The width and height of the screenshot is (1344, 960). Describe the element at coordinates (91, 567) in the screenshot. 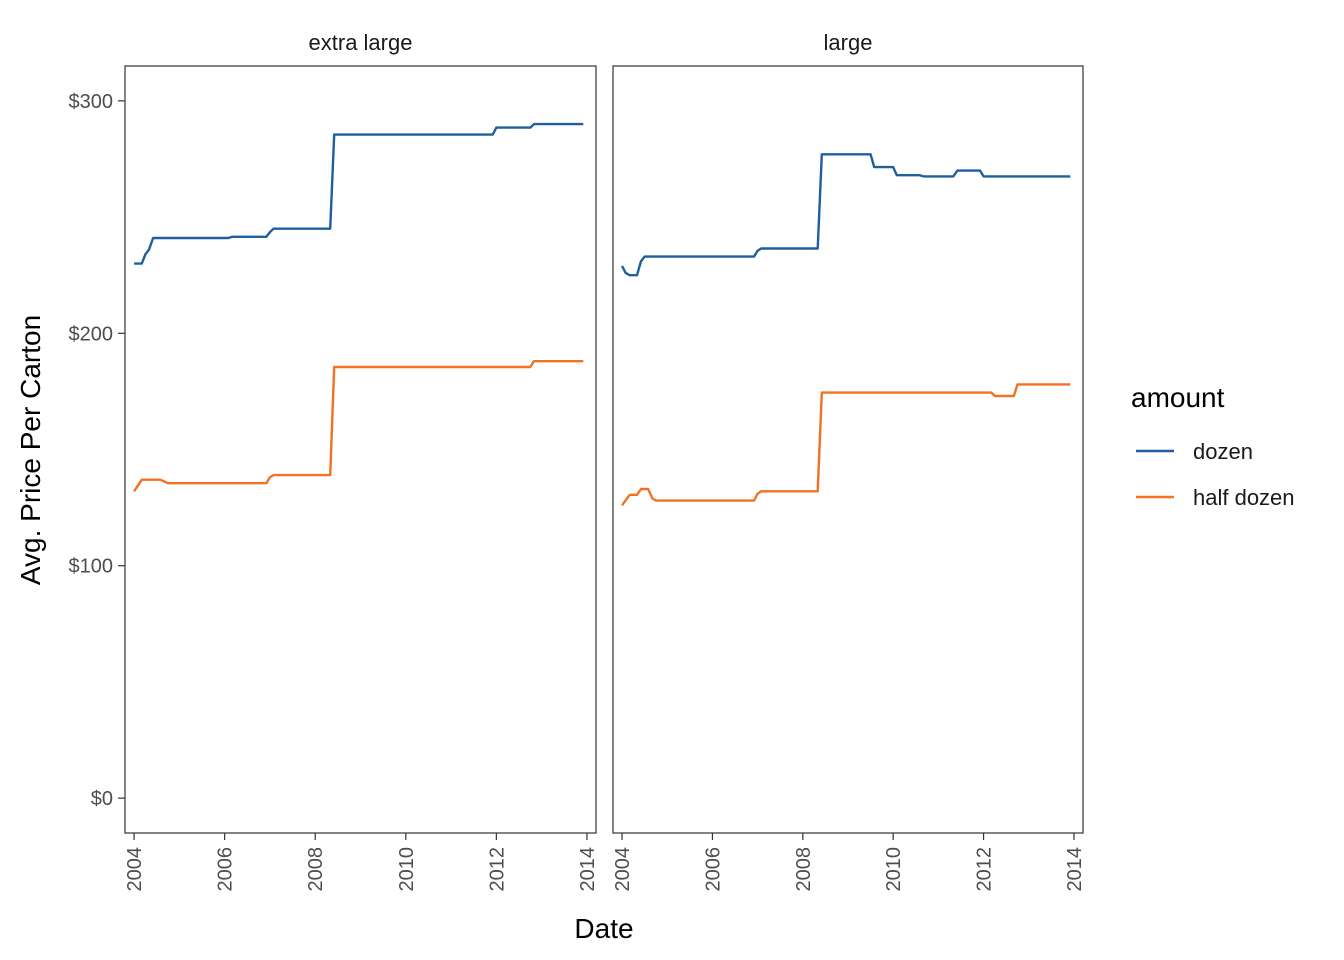

I see `y-tick-label: $100` at that location.